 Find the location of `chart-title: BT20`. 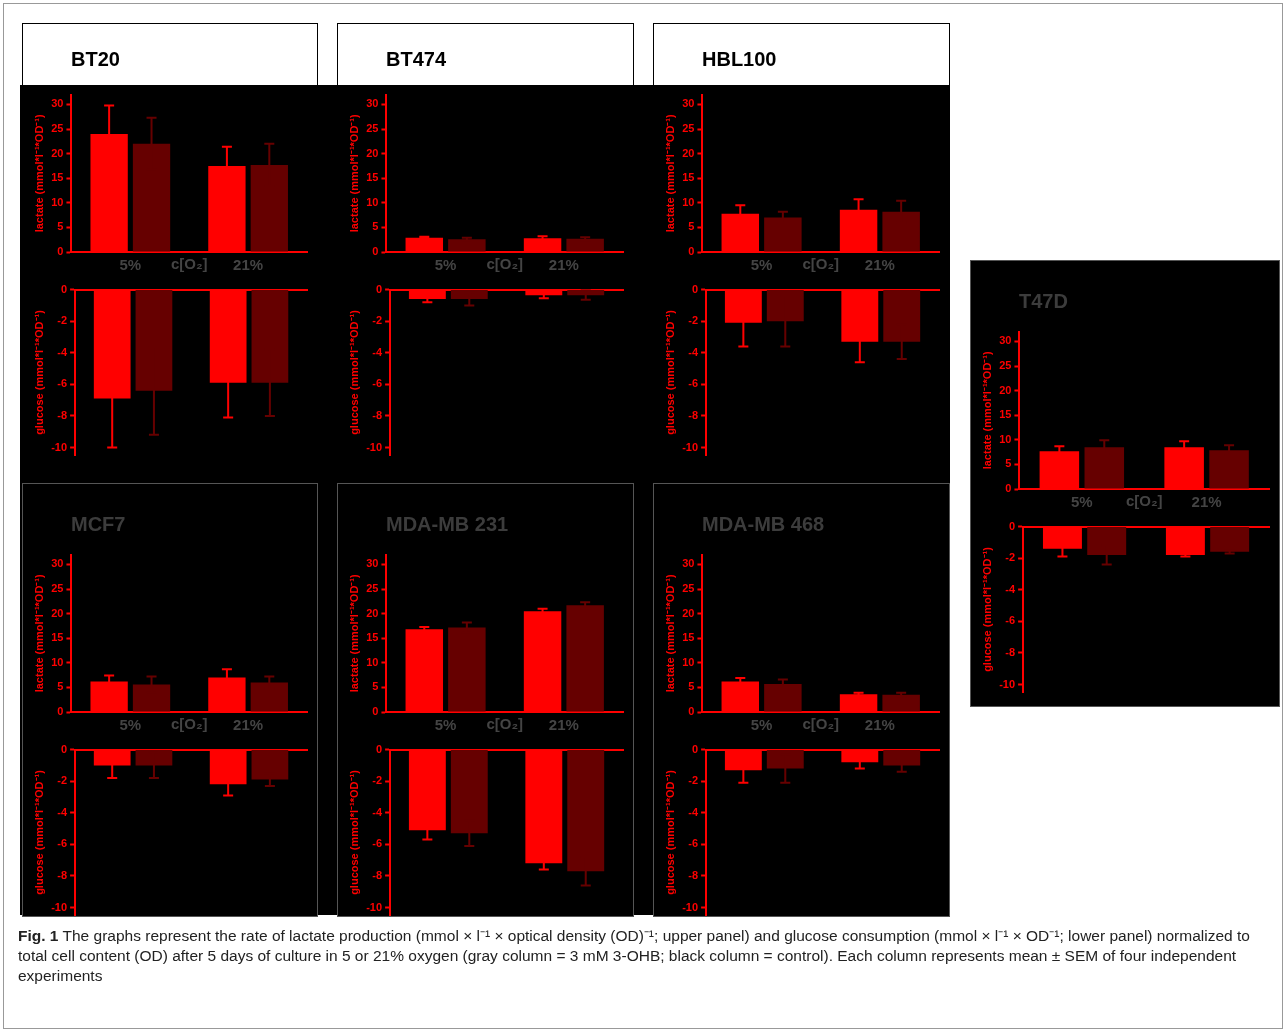

chart-title: BT20 is located at coordinates (95, 59).